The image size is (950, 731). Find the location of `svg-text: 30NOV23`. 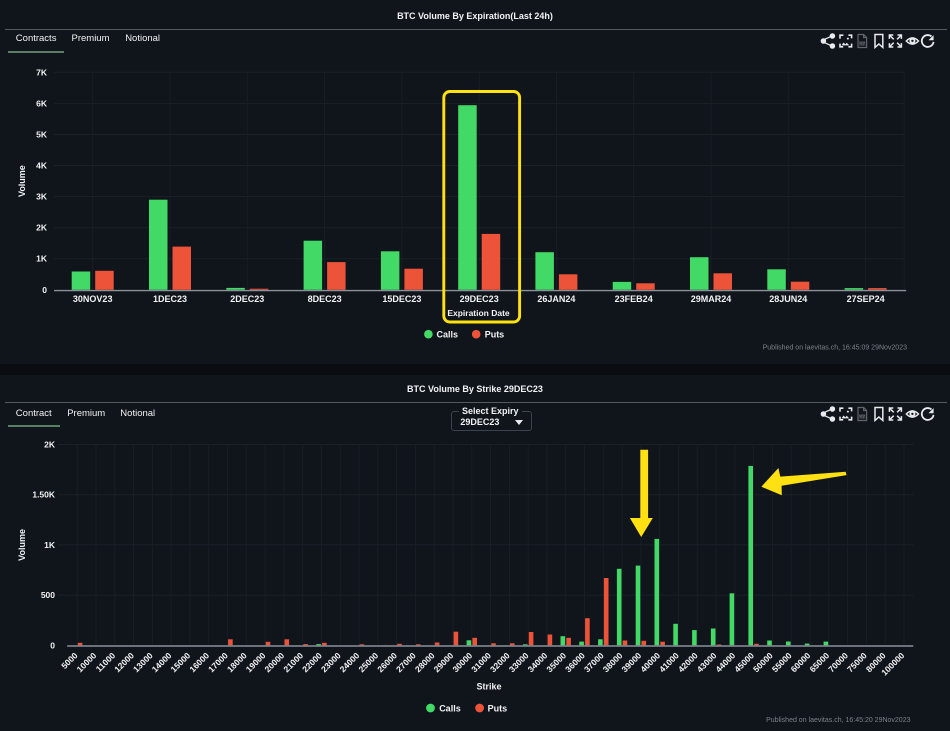

svg-text: 30NOV23 is located at coordinates (93, 299).